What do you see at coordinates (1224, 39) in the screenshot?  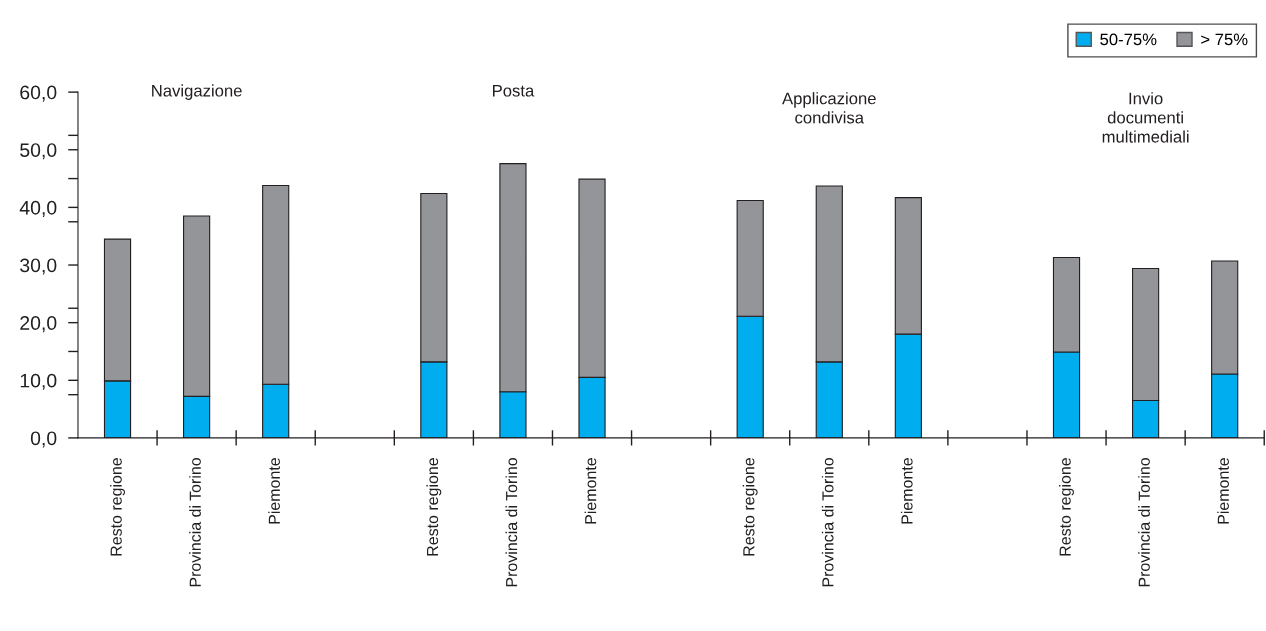 I see `legend-label: > 75%` at bounding box center [1224, 39].